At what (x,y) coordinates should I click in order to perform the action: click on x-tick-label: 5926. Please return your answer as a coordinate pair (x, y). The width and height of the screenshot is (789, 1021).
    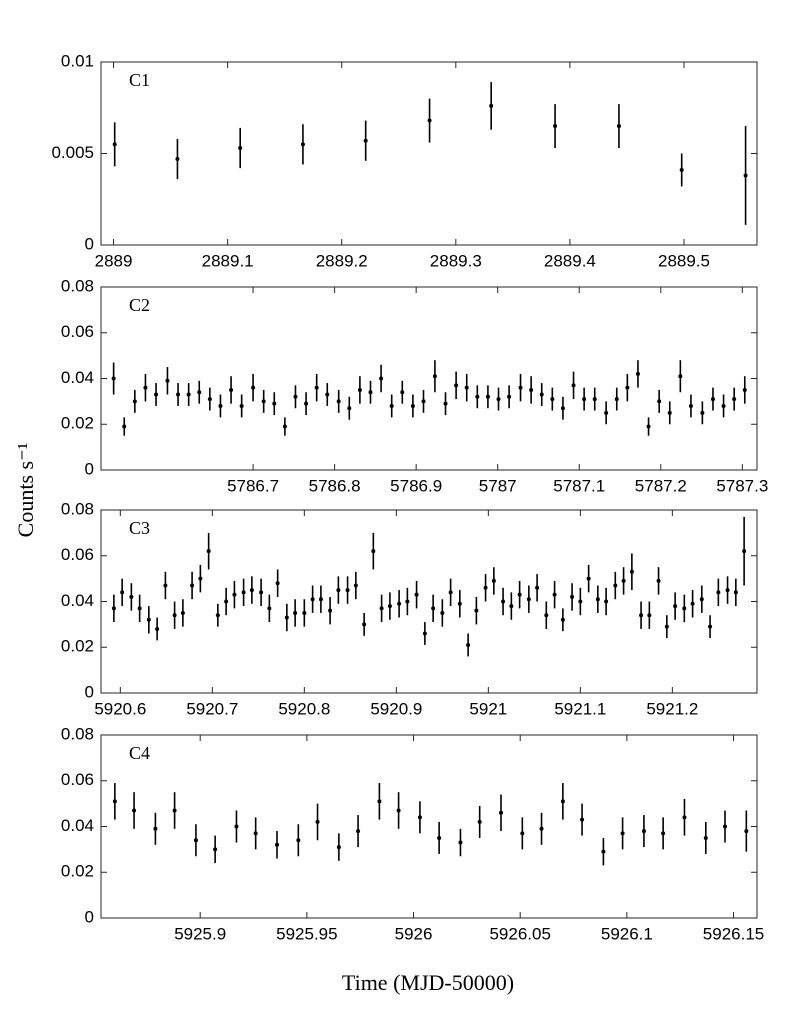
    Looking at the image, I should click on (414, 933).